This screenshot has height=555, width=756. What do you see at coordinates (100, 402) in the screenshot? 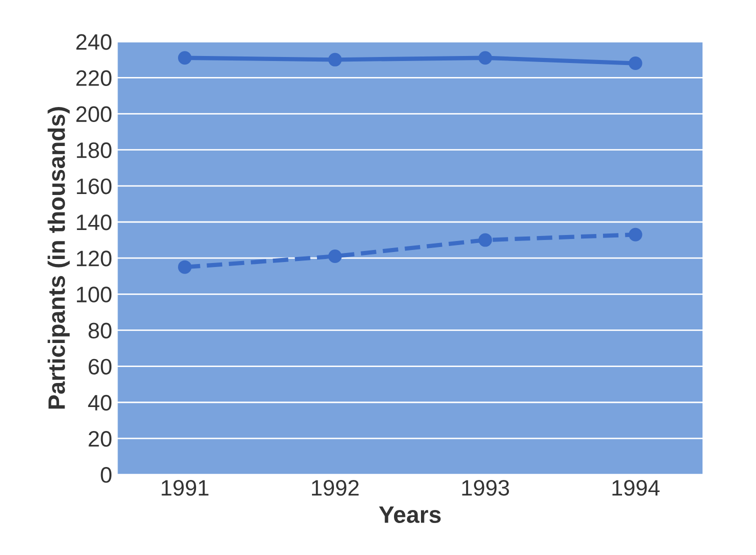
I see `y-tick-label: 40` at bounding box center [100, 402].